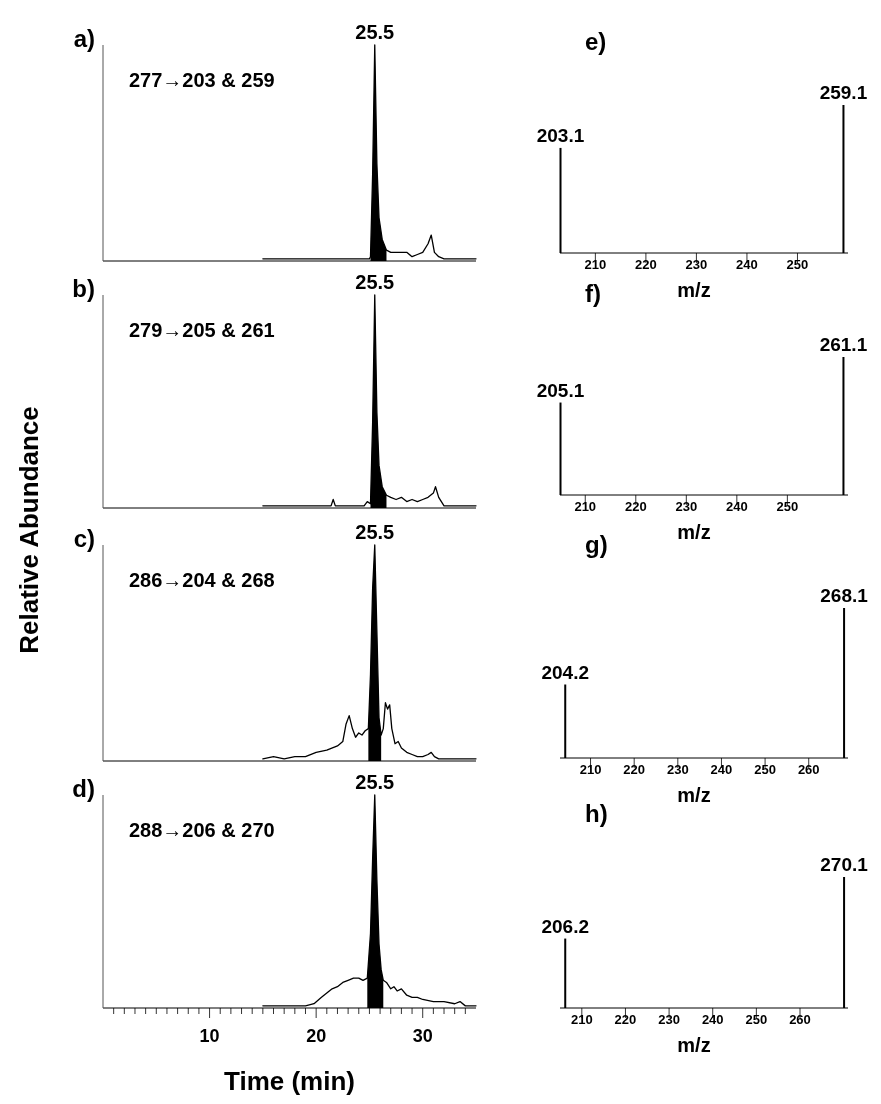  Describe the element at coordinates (202, 830) in the screenshot. I see `annotation: 288→206 & 270` at that location.